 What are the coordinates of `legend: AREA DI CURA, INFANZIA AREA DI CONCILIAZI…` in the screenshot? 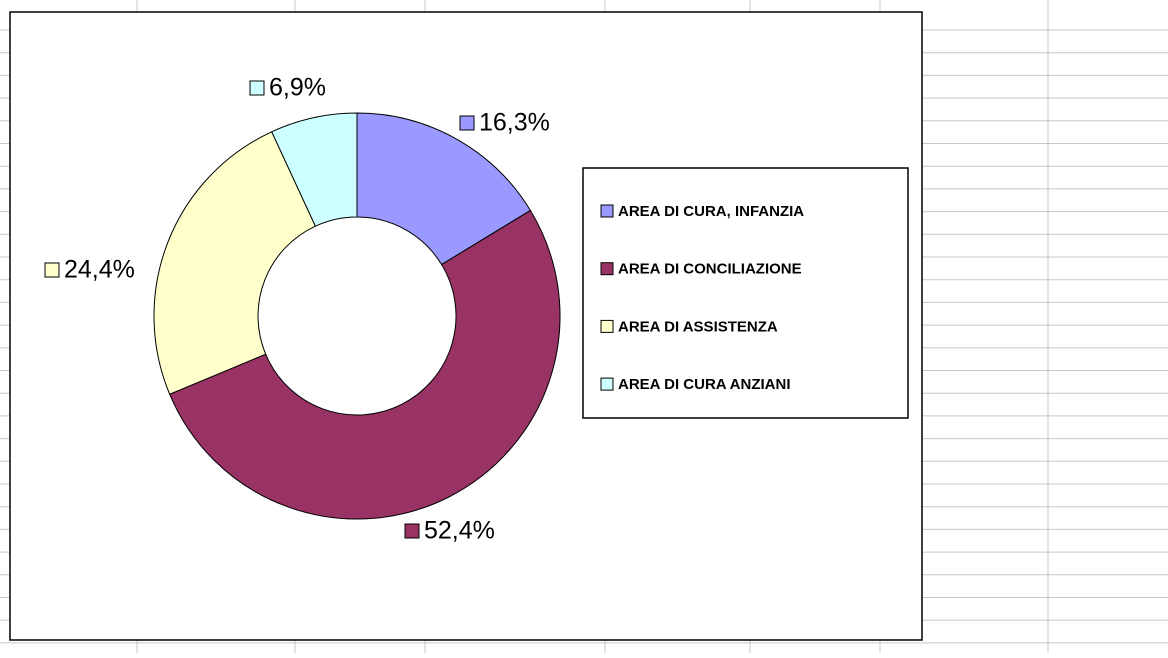 It's located at (702, 298).